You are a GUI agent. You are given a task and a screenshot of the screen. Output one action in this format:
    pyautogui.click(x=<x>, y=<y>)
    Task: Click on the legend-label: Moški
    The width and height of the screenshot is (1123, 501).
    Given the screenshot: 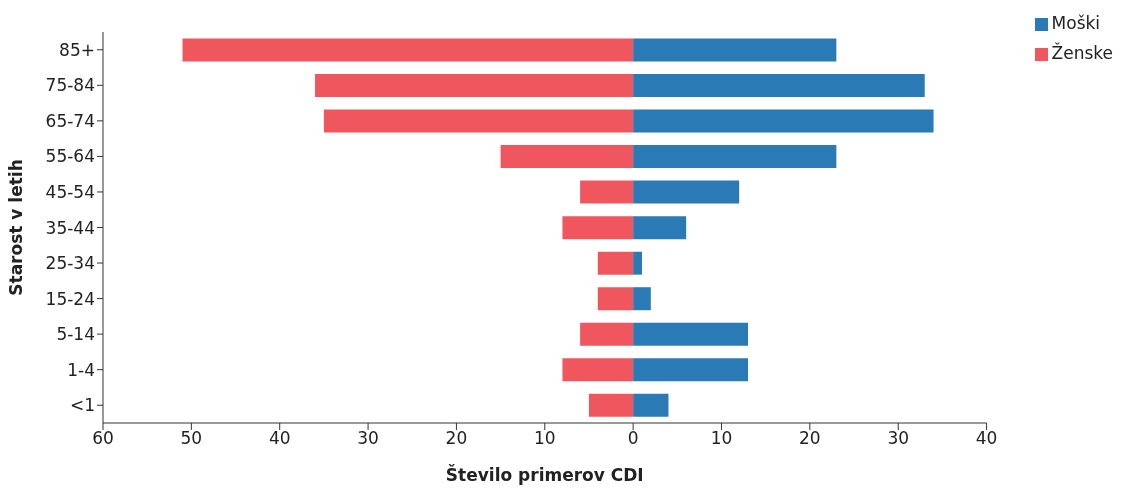 What is the action you would take?
    pyautogui.click(x=1076, y=23)
    